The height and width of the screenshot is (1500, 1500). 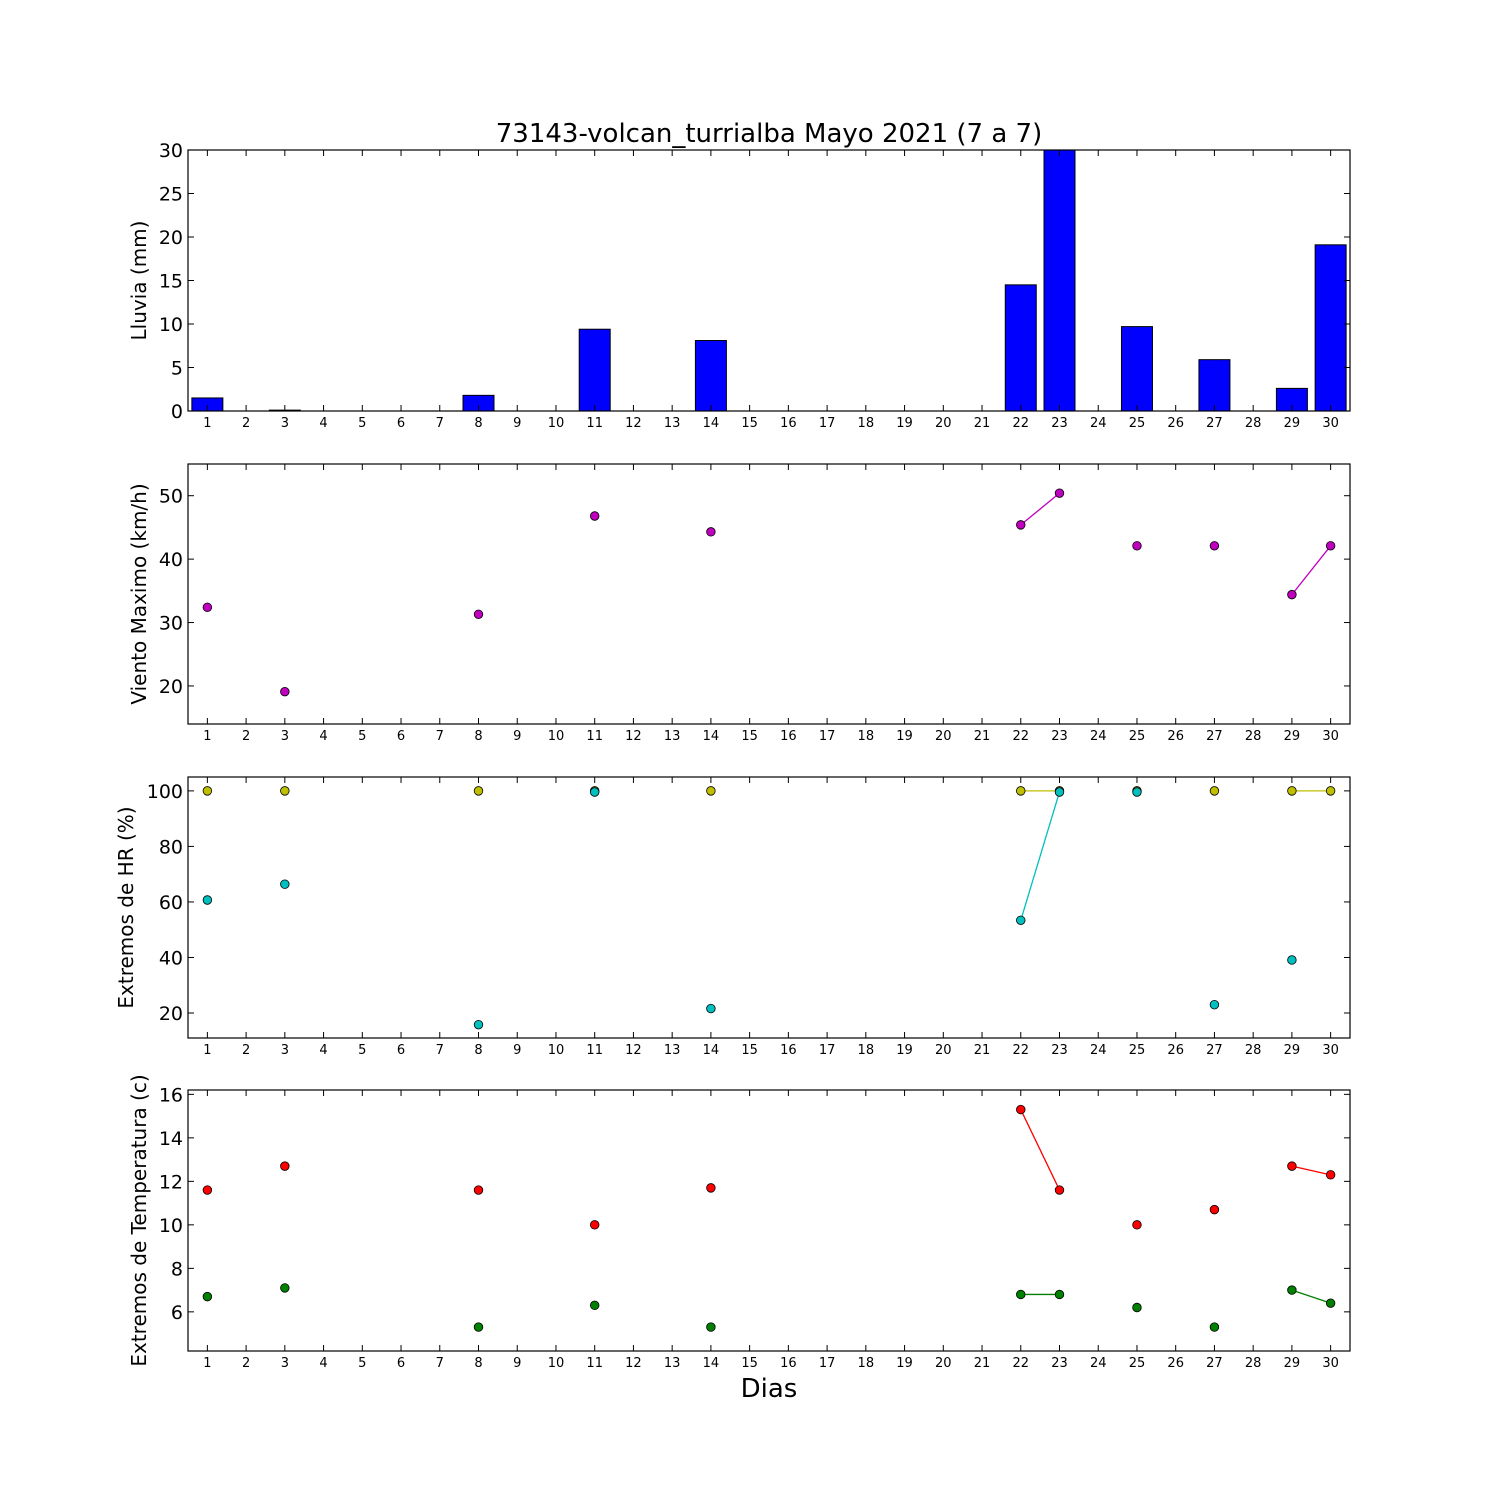 I want to click on y-tick-label: 40, so click(x=171, y=958).